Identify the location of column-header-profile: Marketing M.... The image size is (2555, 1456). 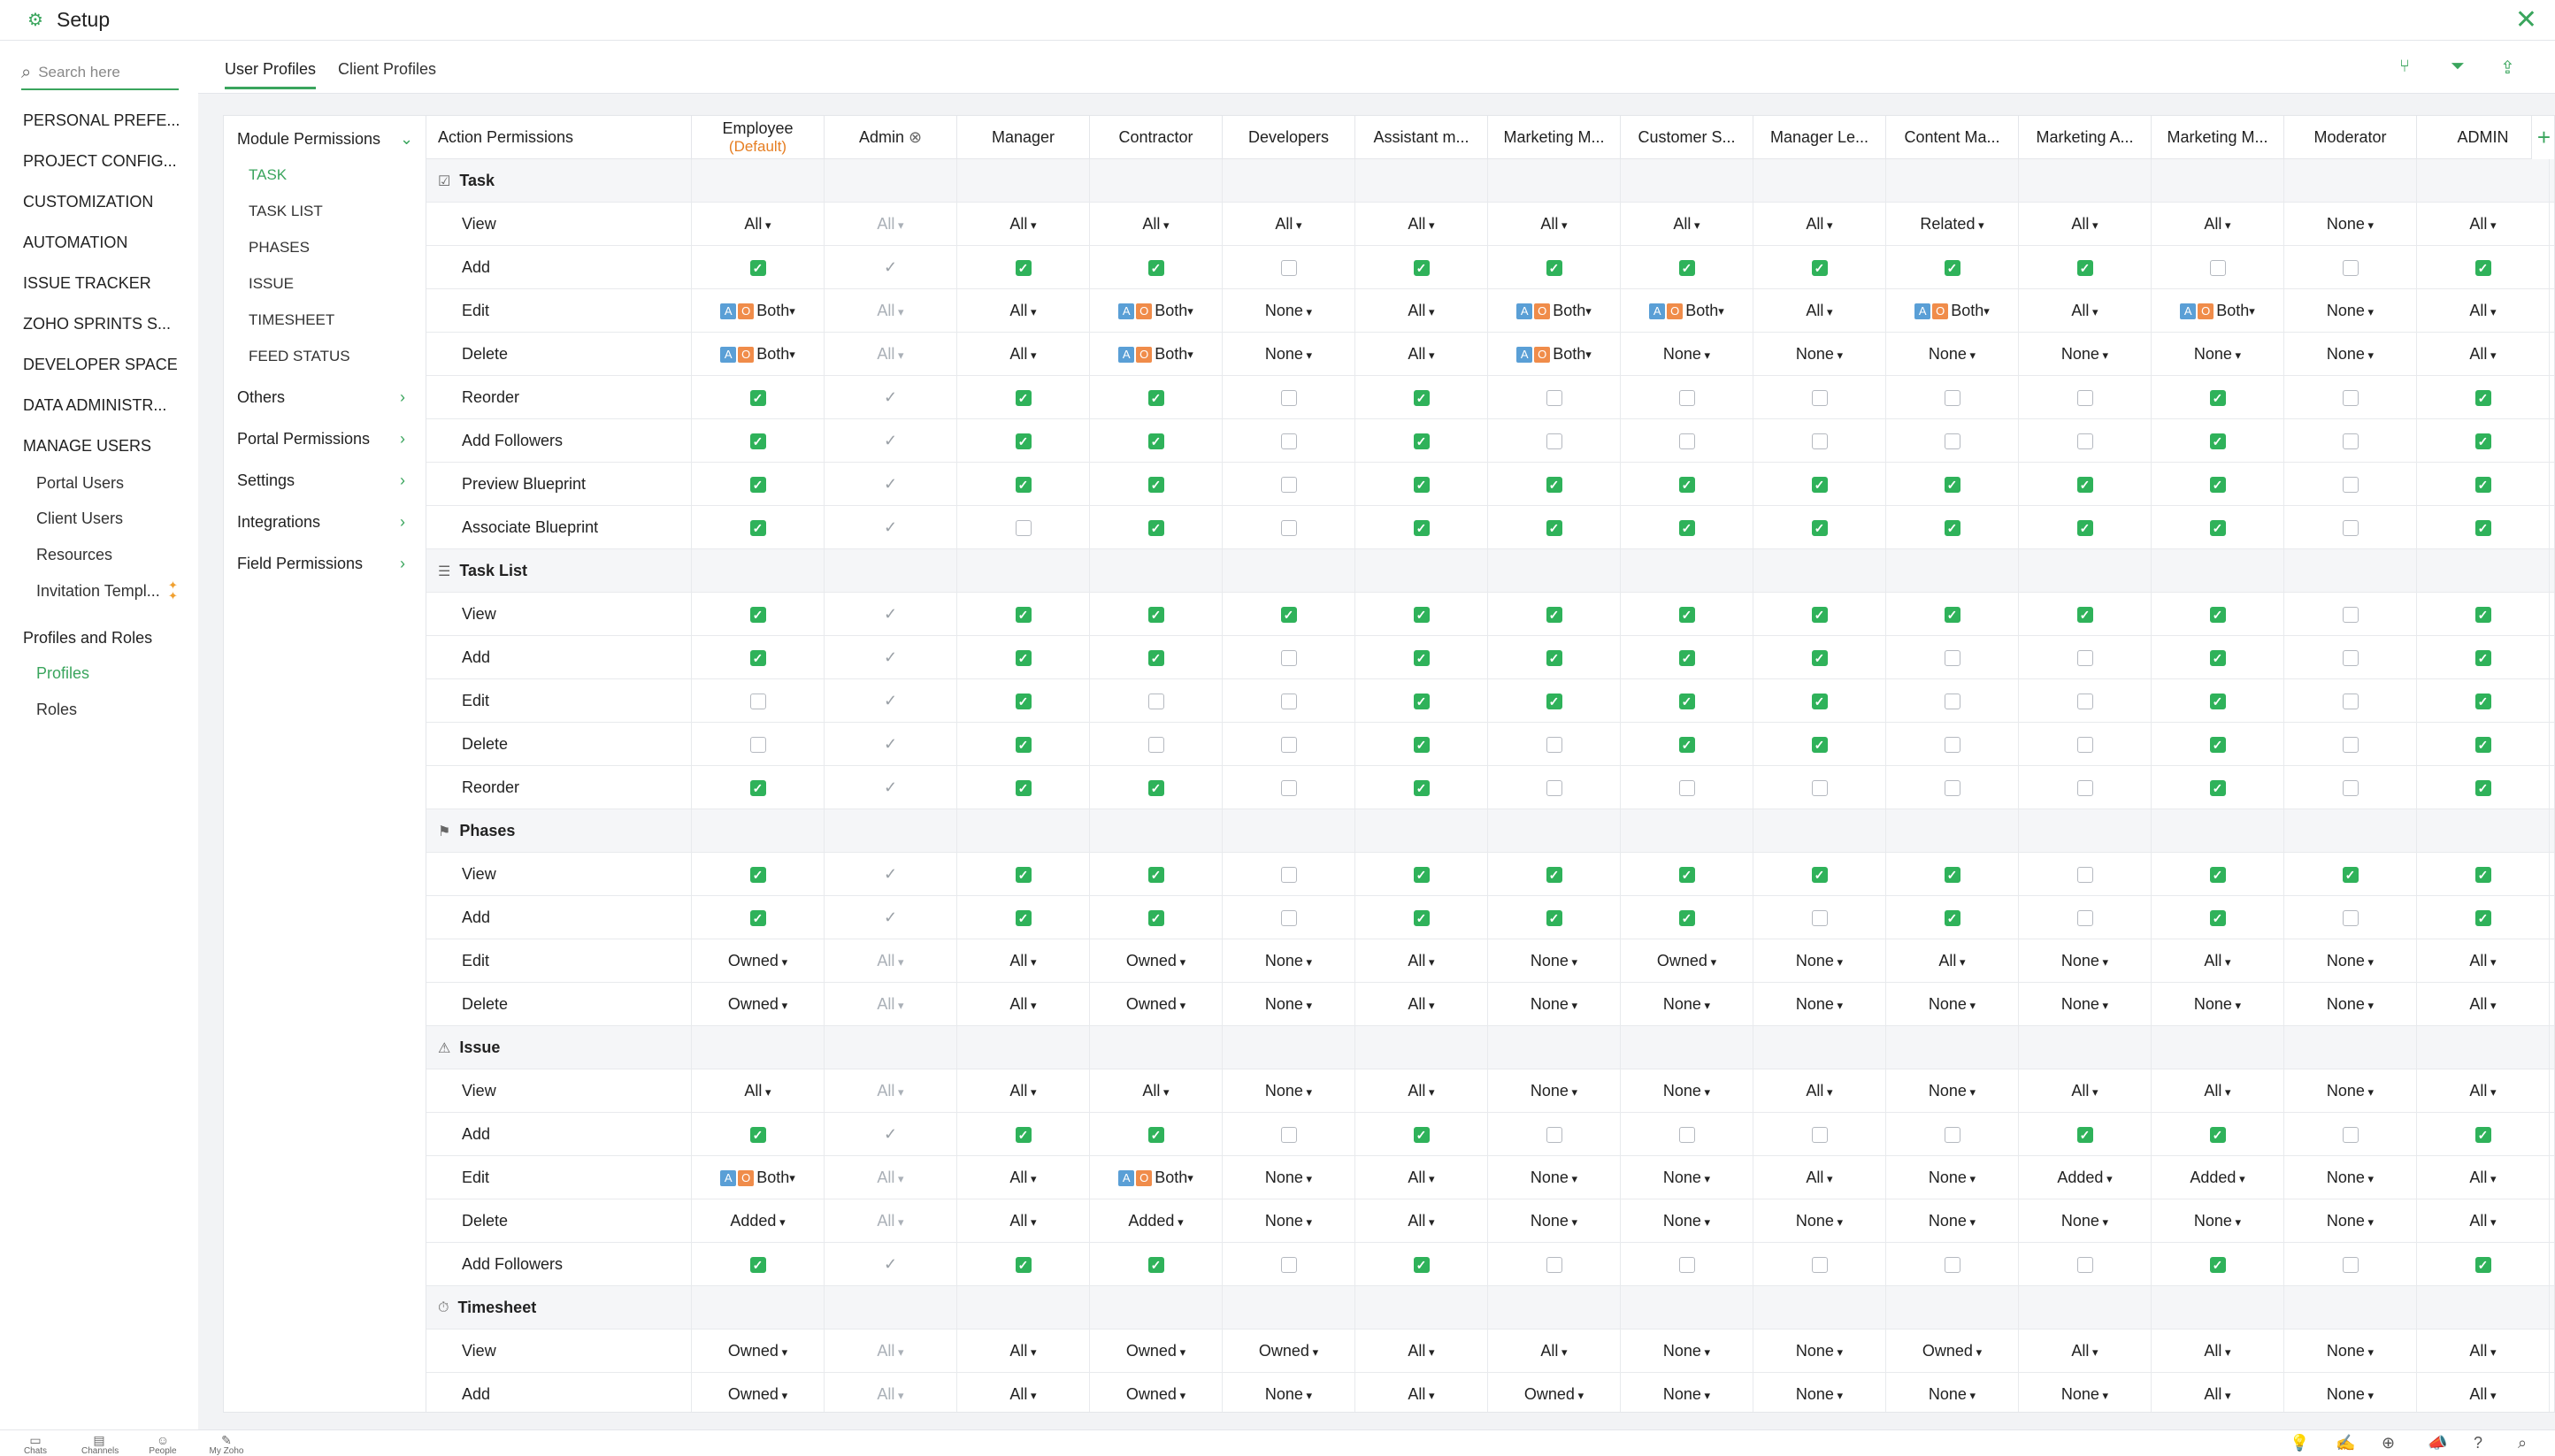
(1554, 137).